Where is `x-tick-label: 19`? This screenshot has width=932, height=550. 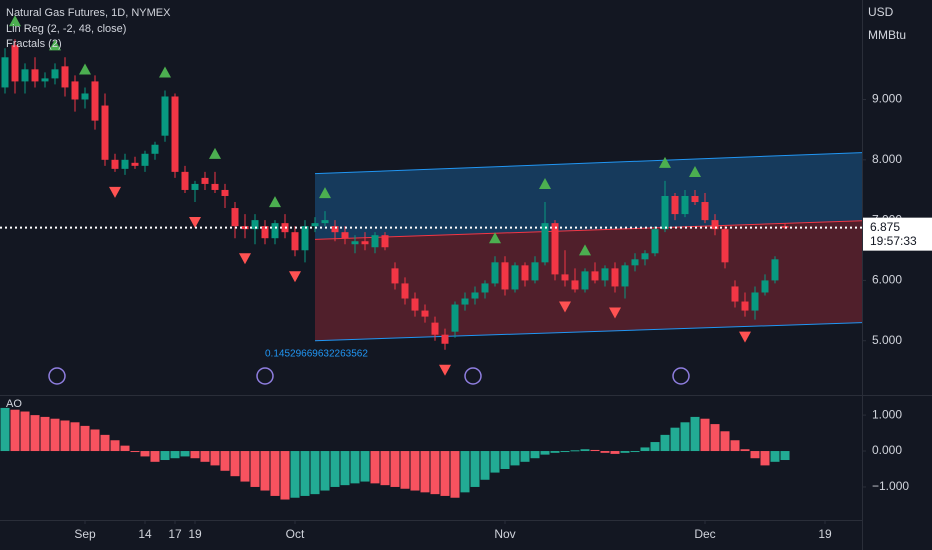 x-tick-label: 19 is located at coordinates (195, 534).